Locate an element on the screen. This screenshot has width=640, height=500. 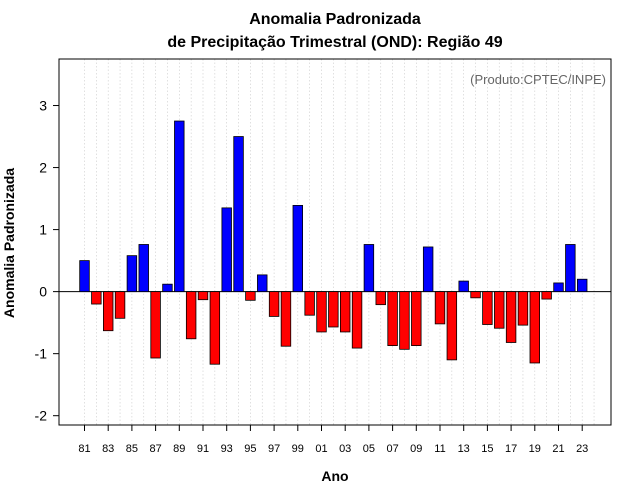
x-tick-label-81: 81 is located at coordinates (84, 449).